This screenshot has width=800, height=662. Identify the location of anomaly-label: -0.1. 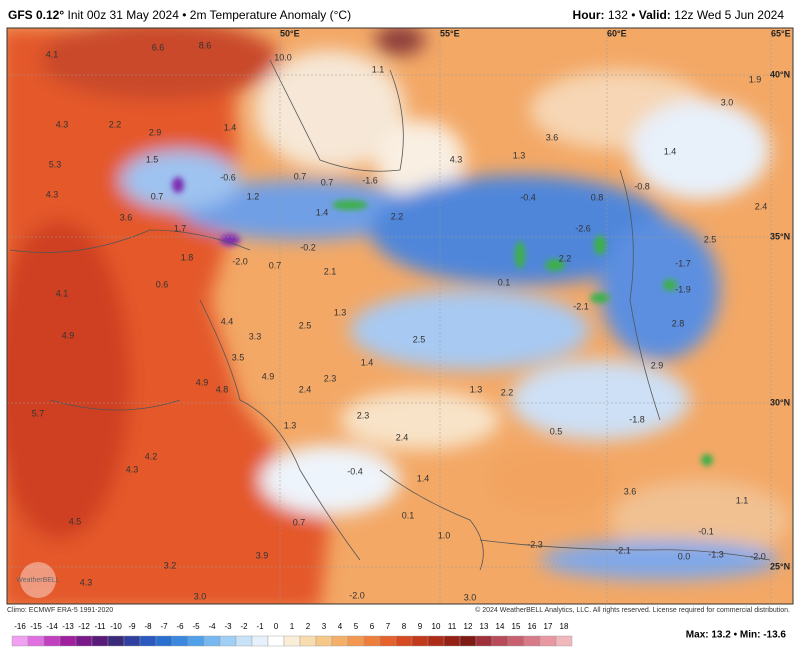
(706, 531).